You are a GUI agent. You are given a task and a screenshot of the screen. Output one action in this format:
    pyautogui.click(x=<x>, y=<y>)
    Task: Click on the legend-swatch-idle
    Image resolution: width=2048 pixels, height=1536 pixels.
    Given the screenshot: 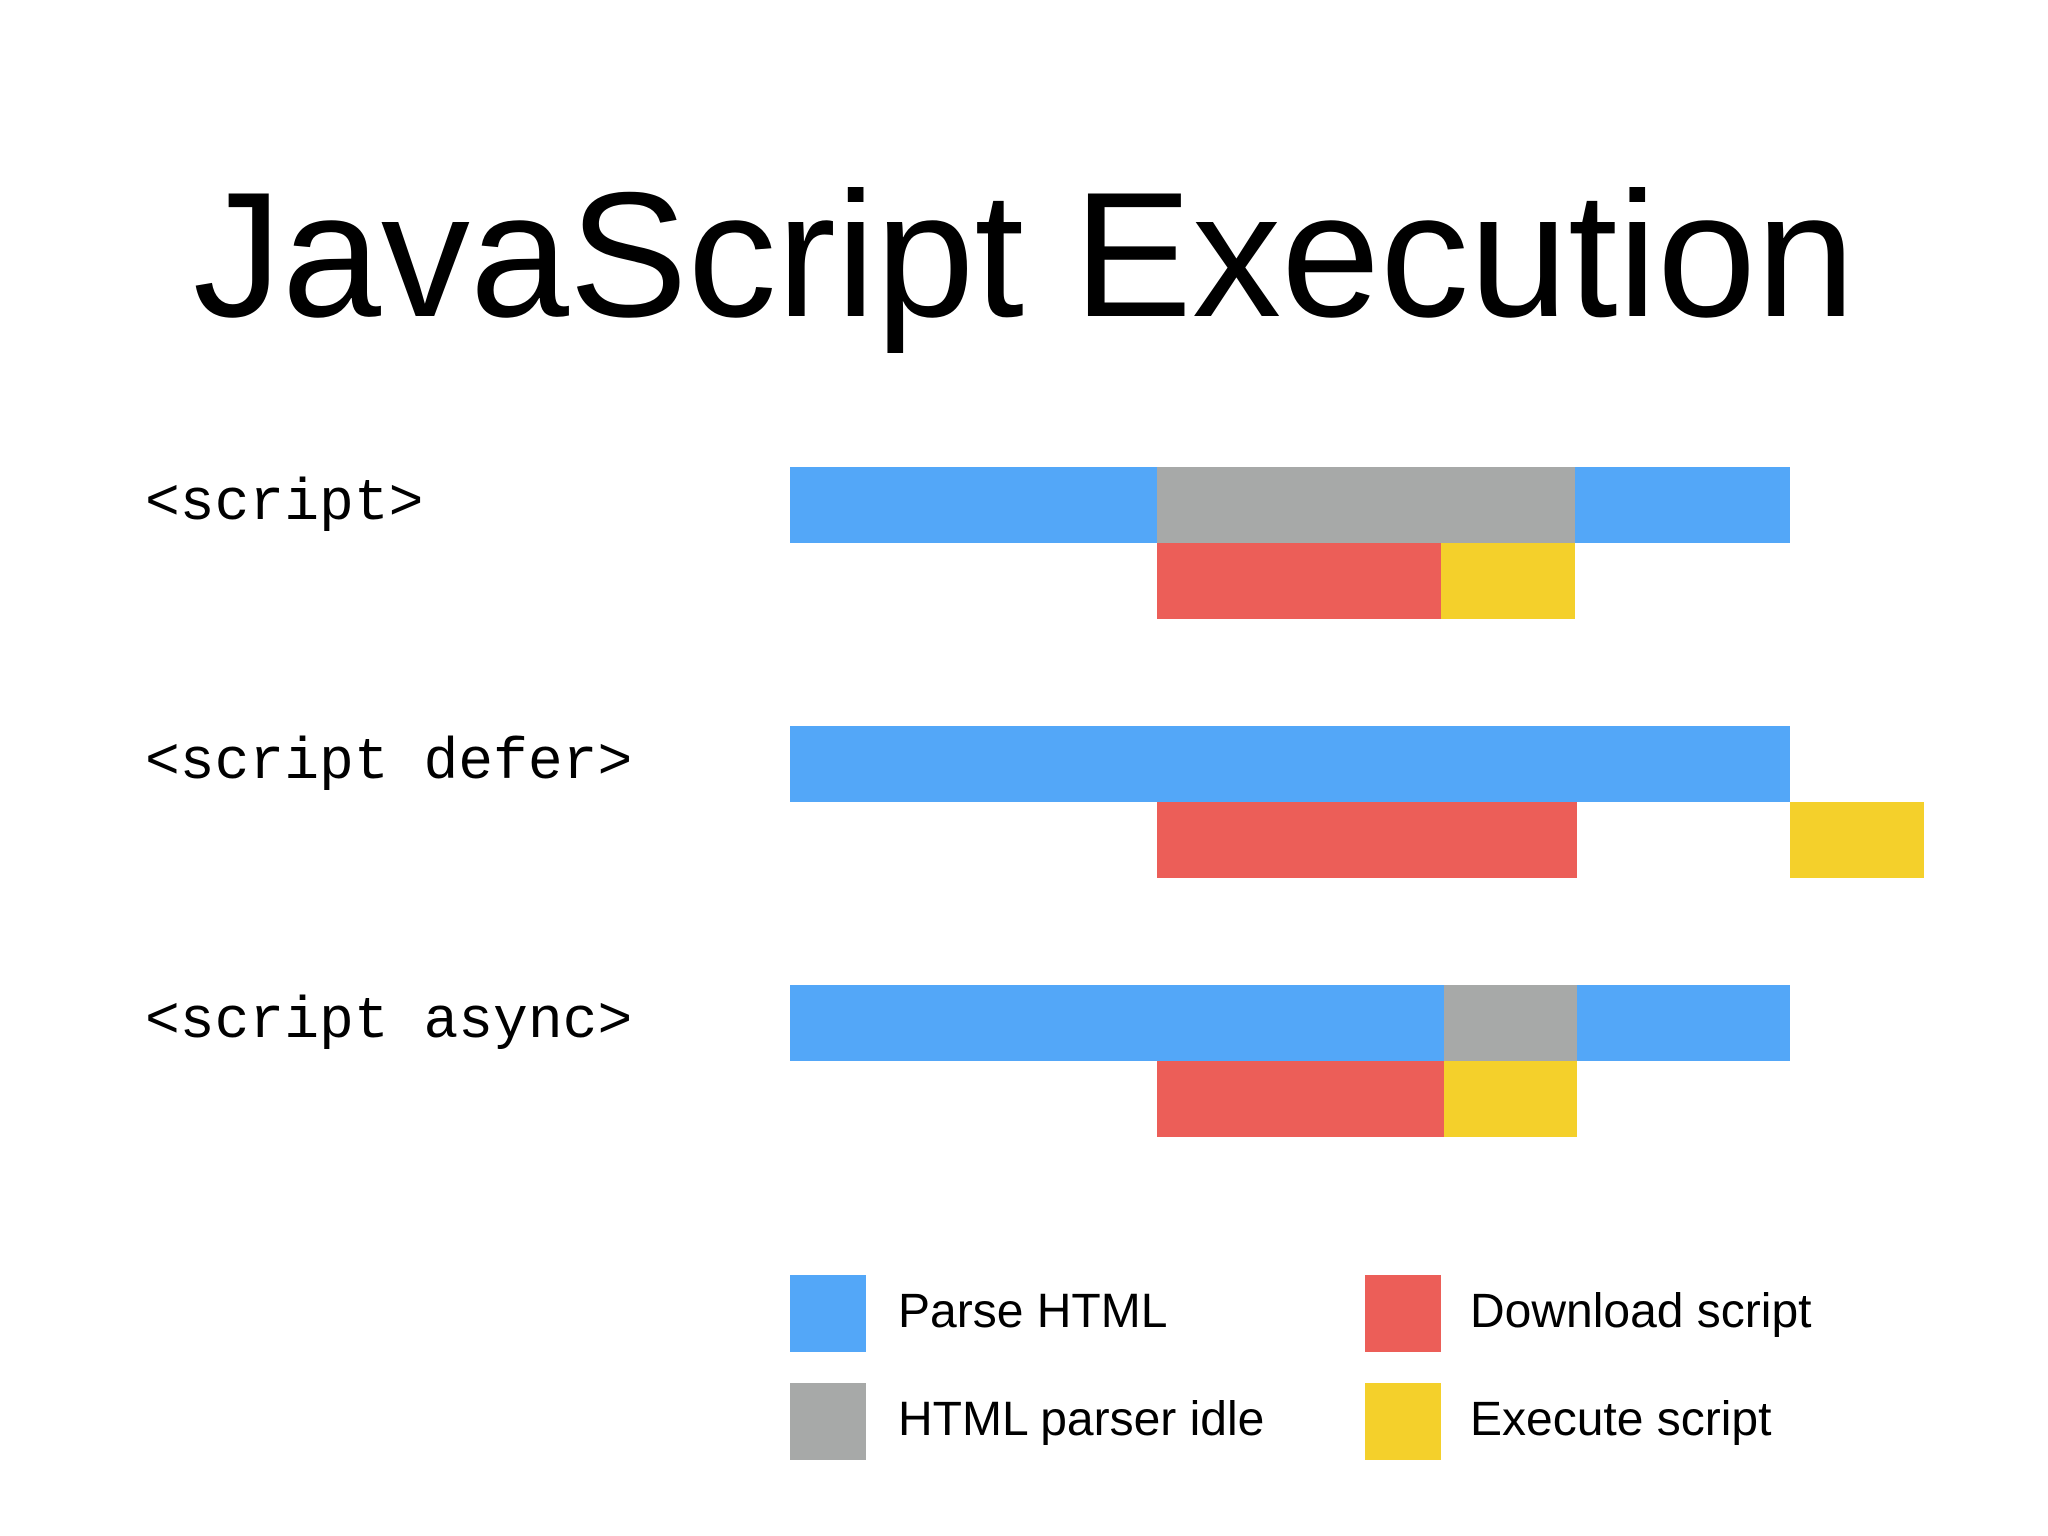 What is the action you would take?
    pyautogui.click(x=828, y=1421)
    